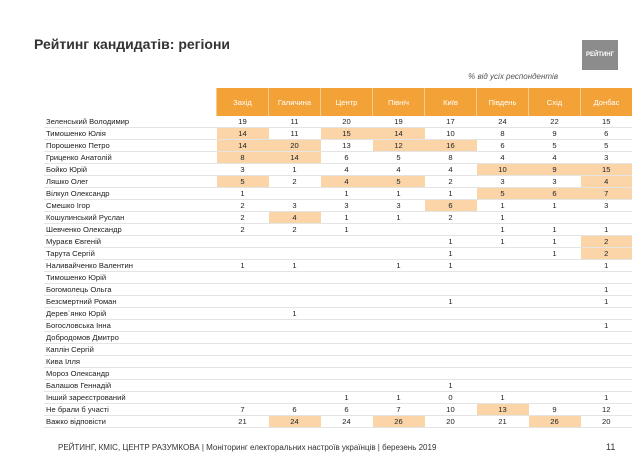 Image resolution: width=638 pixels, height=456 pixels. I want to click on row: Богословська Інна 1, so click(338, 325).